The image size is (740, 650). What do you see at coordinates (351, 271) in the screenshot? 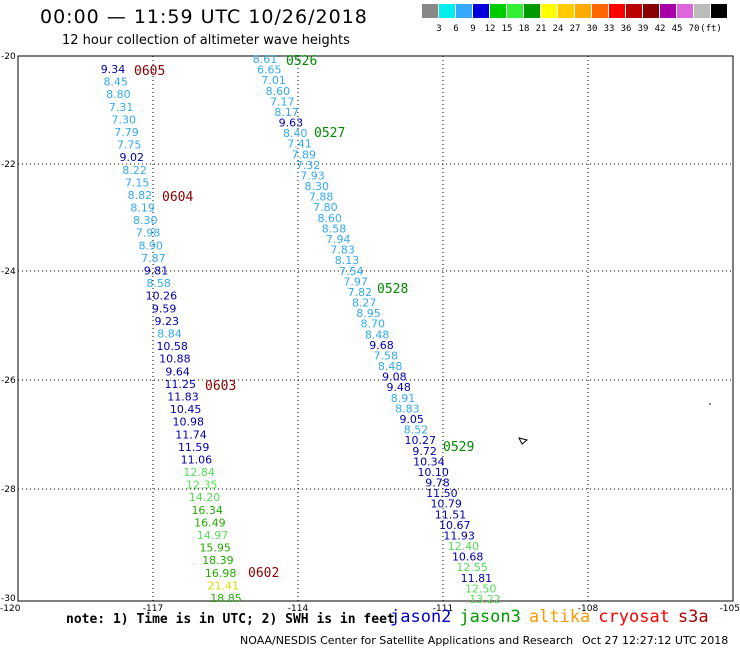
I see `wave-height-value: 7.54` at bounding box center [351, 271].